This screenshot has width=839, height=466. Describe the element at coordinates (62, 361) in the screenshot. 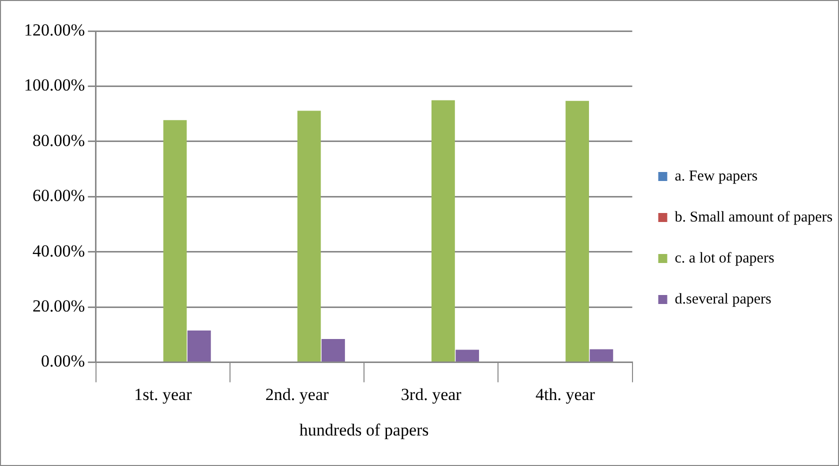

I see `y-tick-label: 0.00%` at that location.